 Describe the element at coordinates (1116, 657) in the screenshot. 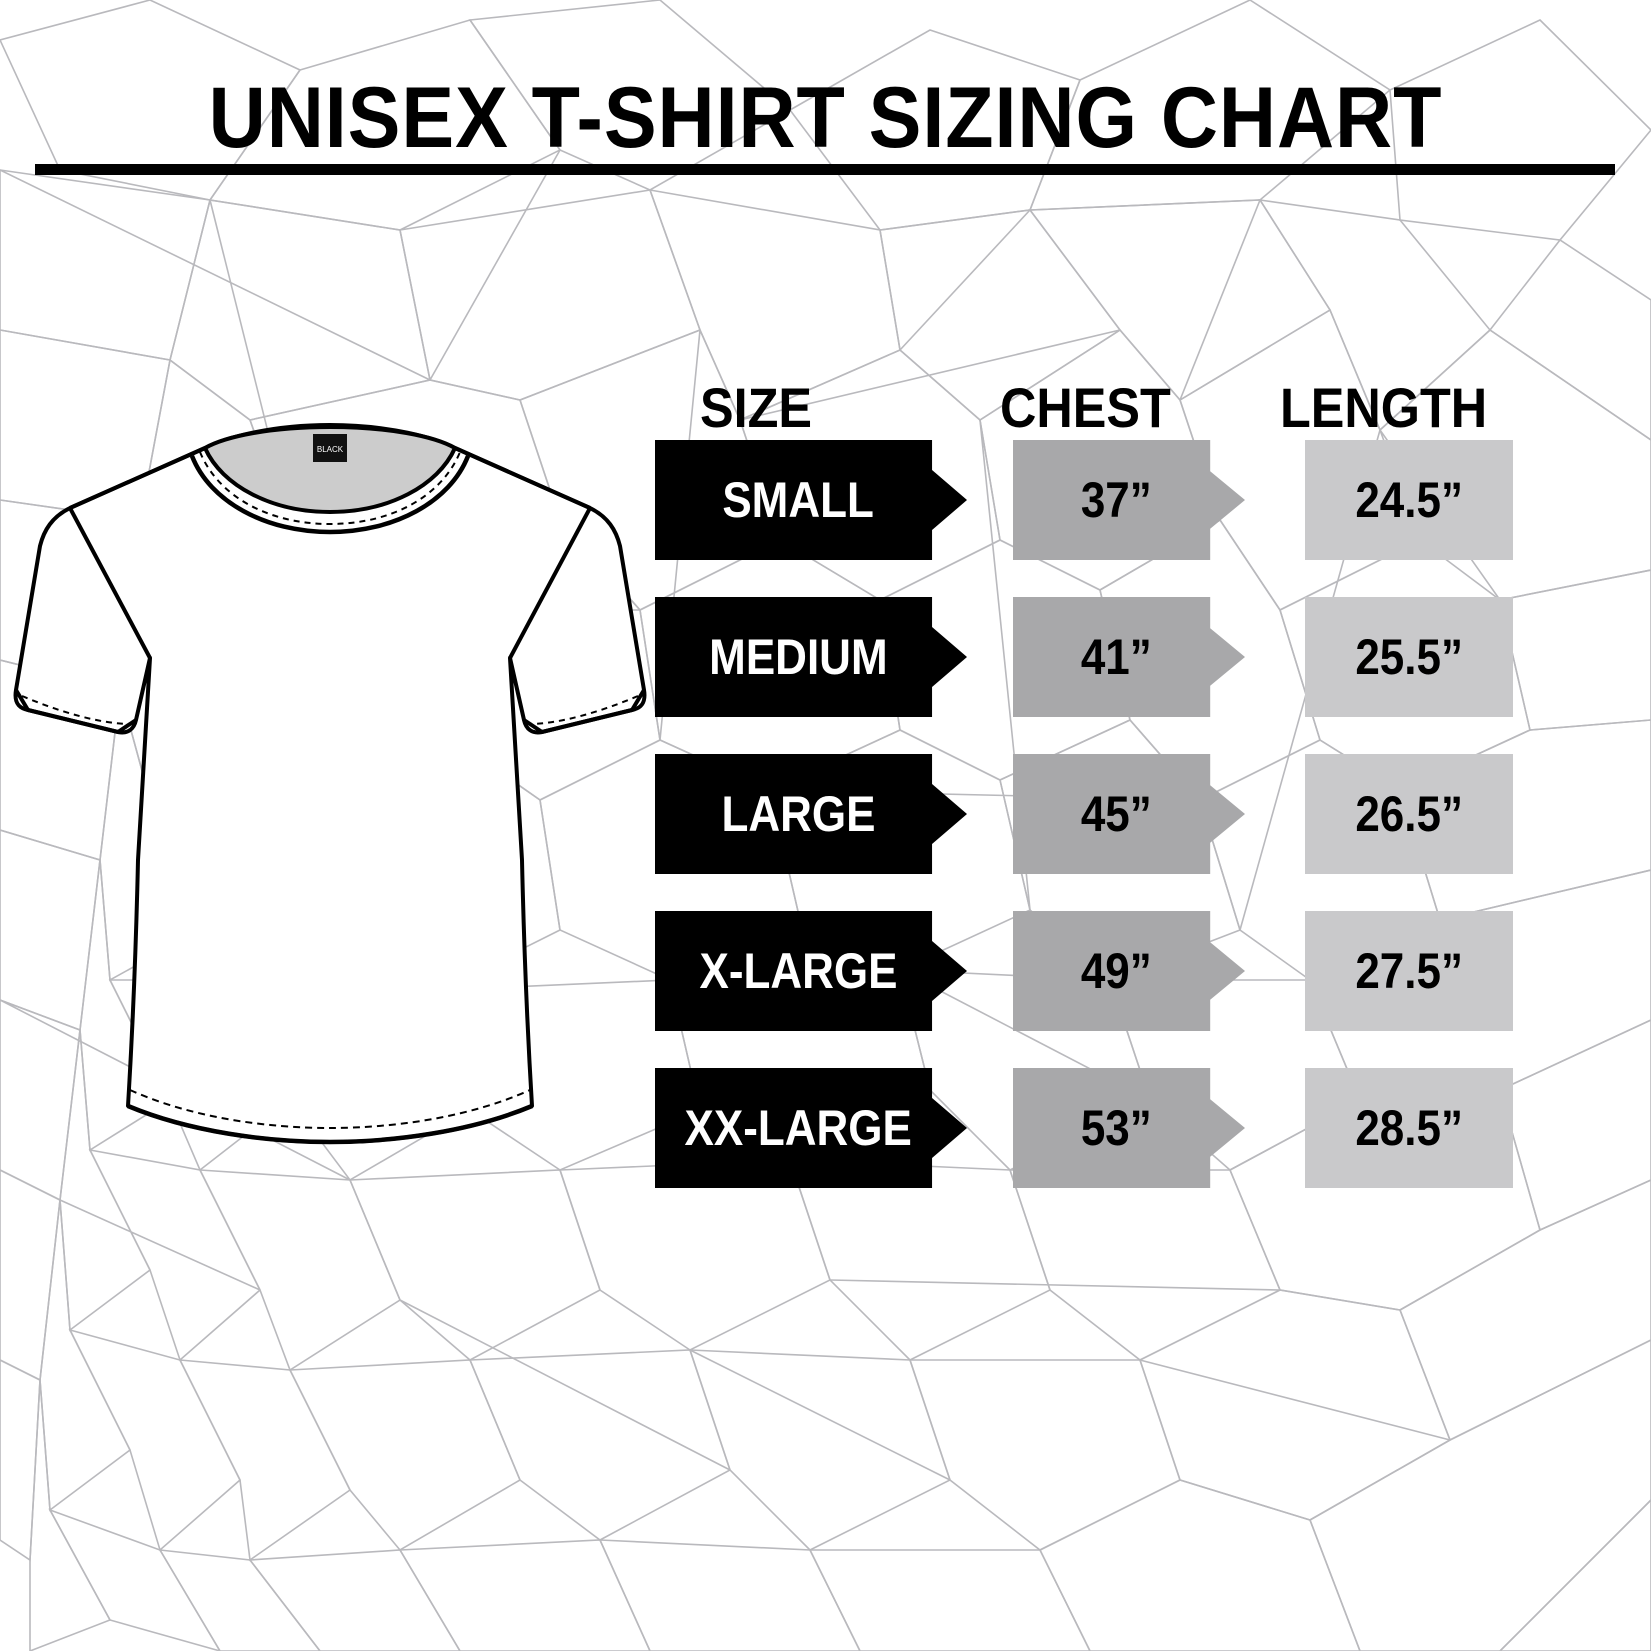

I see `chest-value: 41”` at that location.